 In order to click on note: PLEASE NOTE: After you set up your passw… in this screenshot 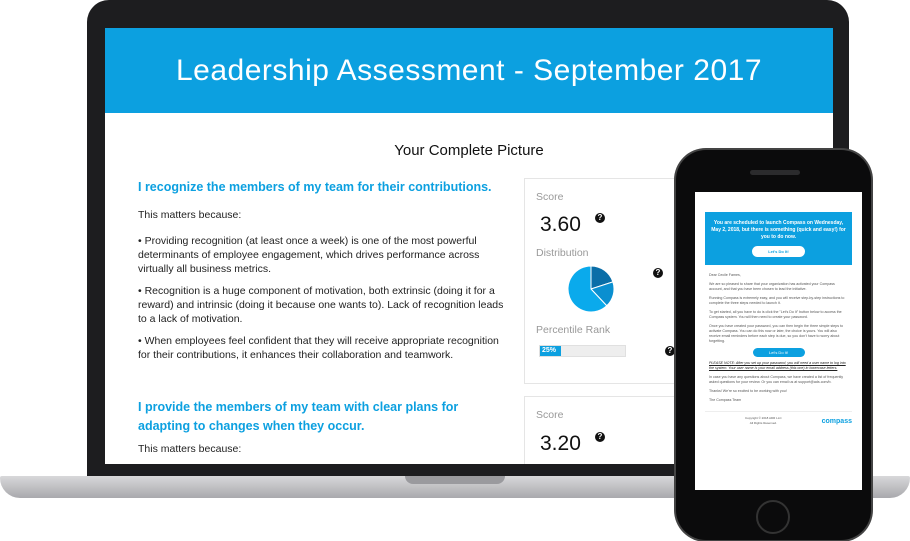, I will do `click(777, 365)`.